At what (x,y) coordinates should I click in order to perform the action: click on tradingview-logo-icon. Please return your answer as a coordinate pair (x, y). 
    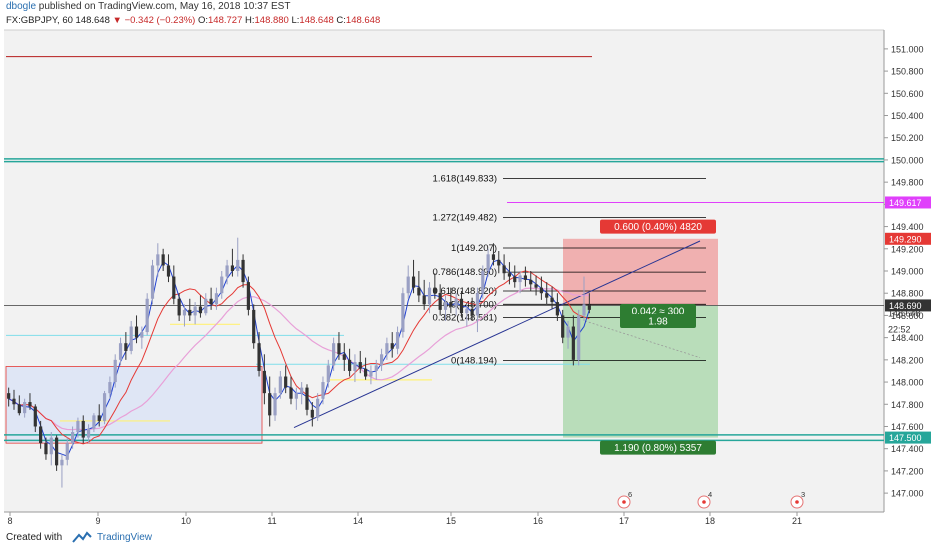
    Looking at the image, I should click on (82, 538).